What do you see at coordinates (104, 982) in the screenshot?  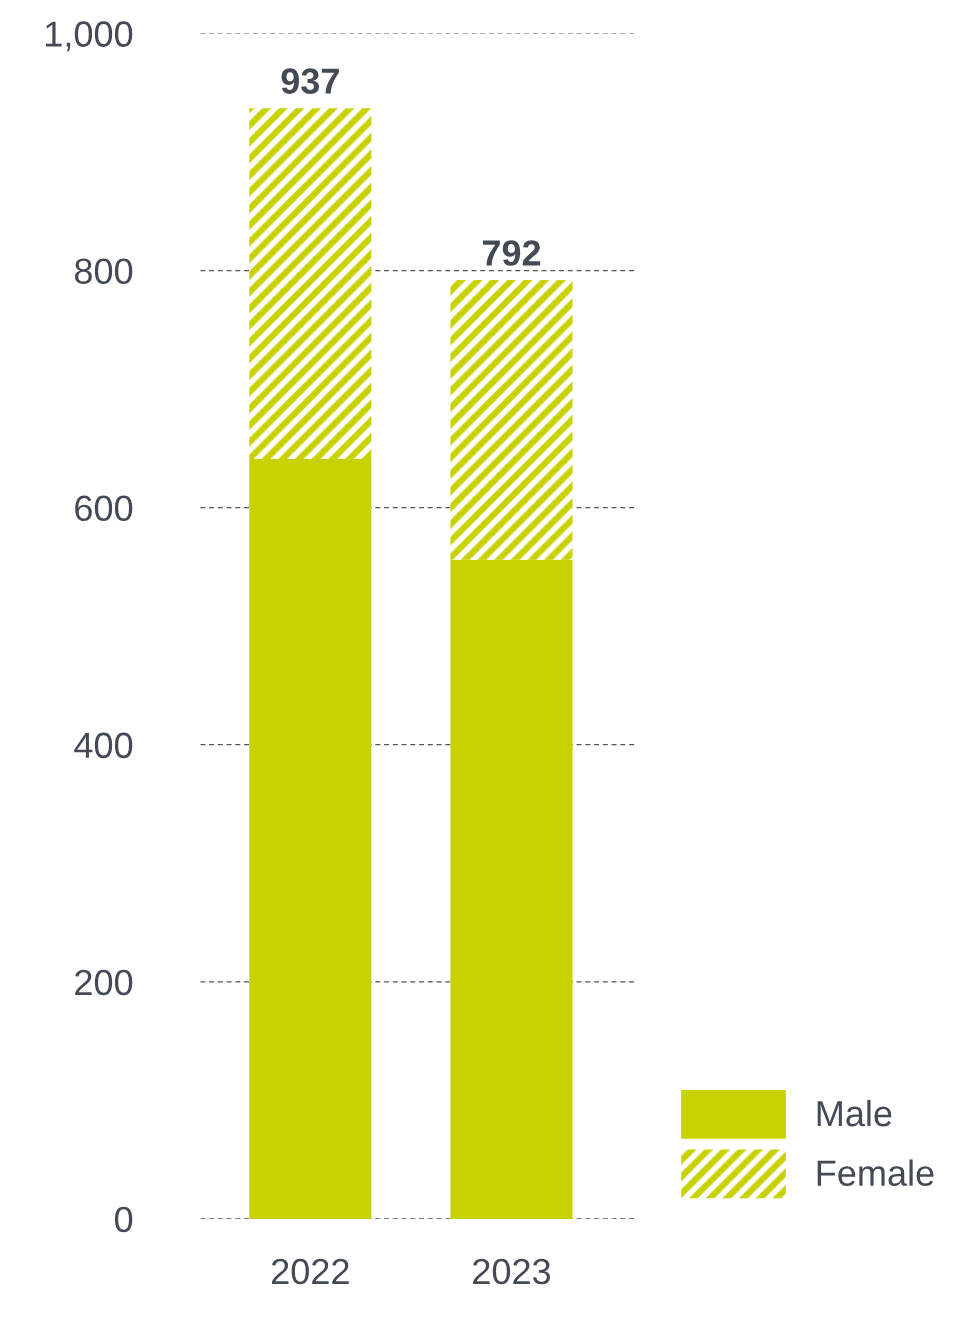 I see `y-tick-label: 200` at bounding box center [104, 982].